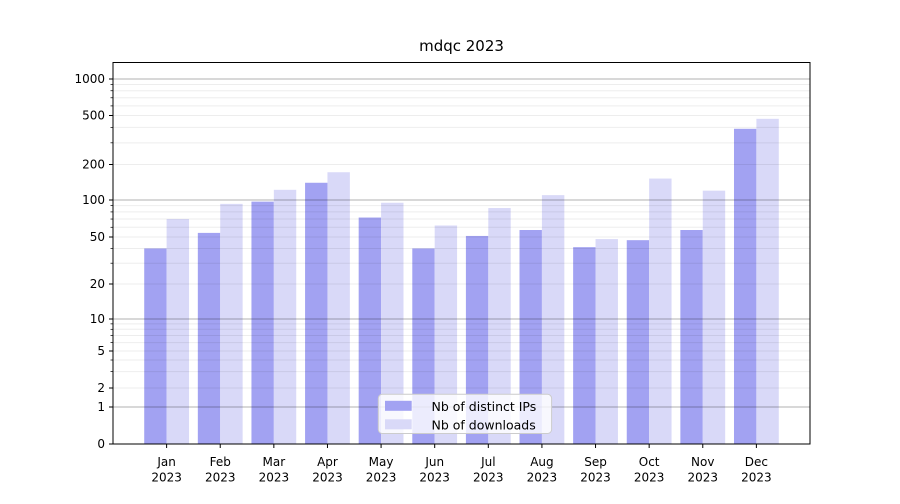 This screenshot has height=504, width=900. I want to click on y-axis-tick-label: 1, so click(101, 407).